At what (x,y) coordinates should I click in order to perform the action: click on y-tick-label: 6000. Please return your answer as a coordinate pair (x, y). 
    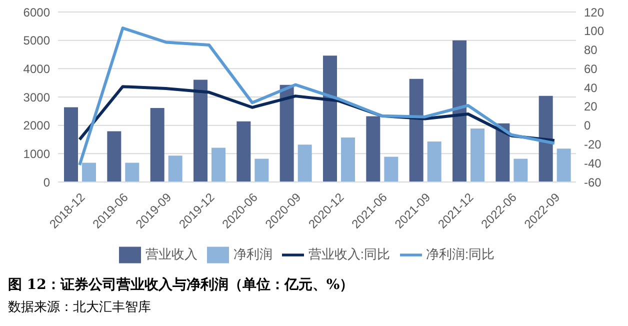
    Looking at the image, I should click on (36, 12).